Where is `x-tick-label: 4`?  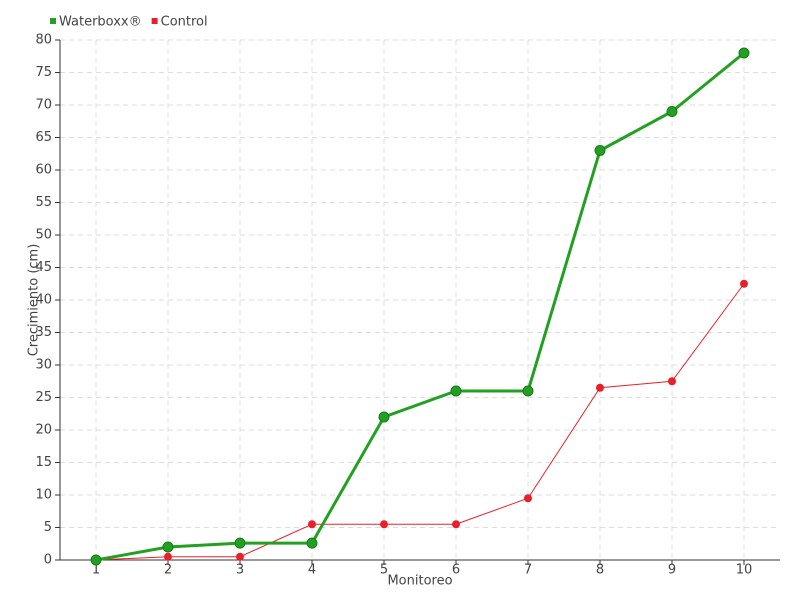
x-tick-label: 4 is located at coordinates (312, 570).